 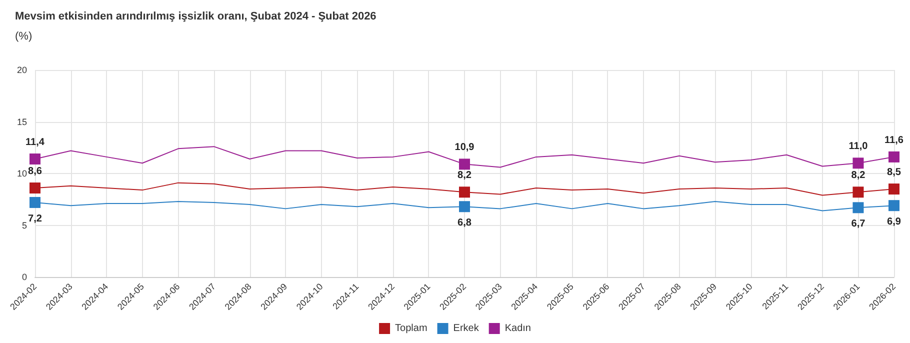 I want to click on data-label: 6,8, so click(x=465, y=223).